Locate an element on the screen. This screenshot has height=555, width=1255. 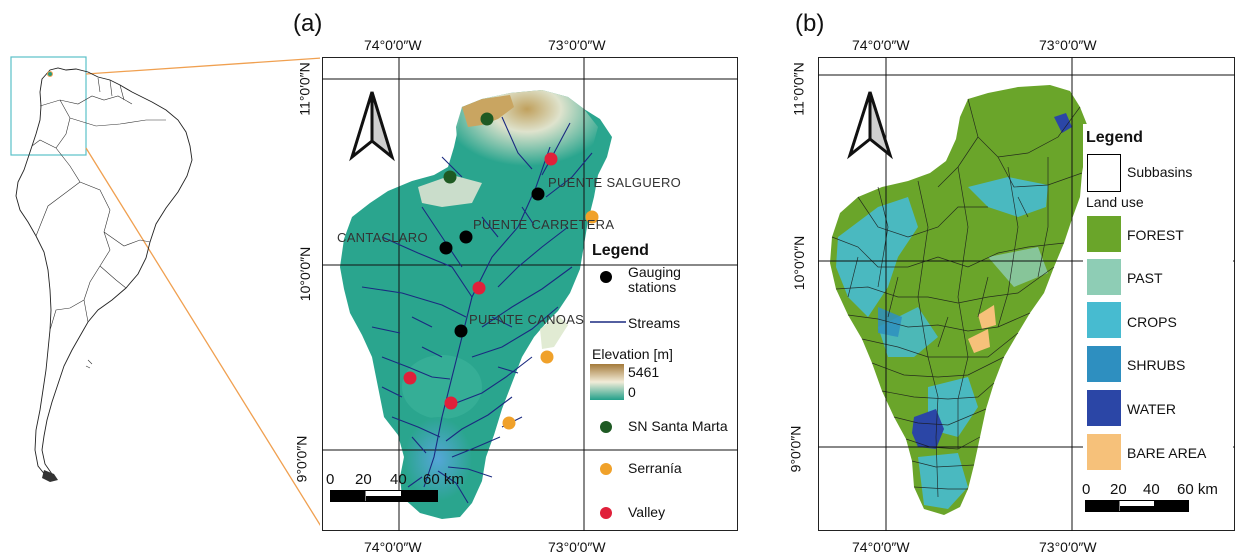
panel-b-lat-left-2: 10°0′0″N is located at coordinates (799, 263).